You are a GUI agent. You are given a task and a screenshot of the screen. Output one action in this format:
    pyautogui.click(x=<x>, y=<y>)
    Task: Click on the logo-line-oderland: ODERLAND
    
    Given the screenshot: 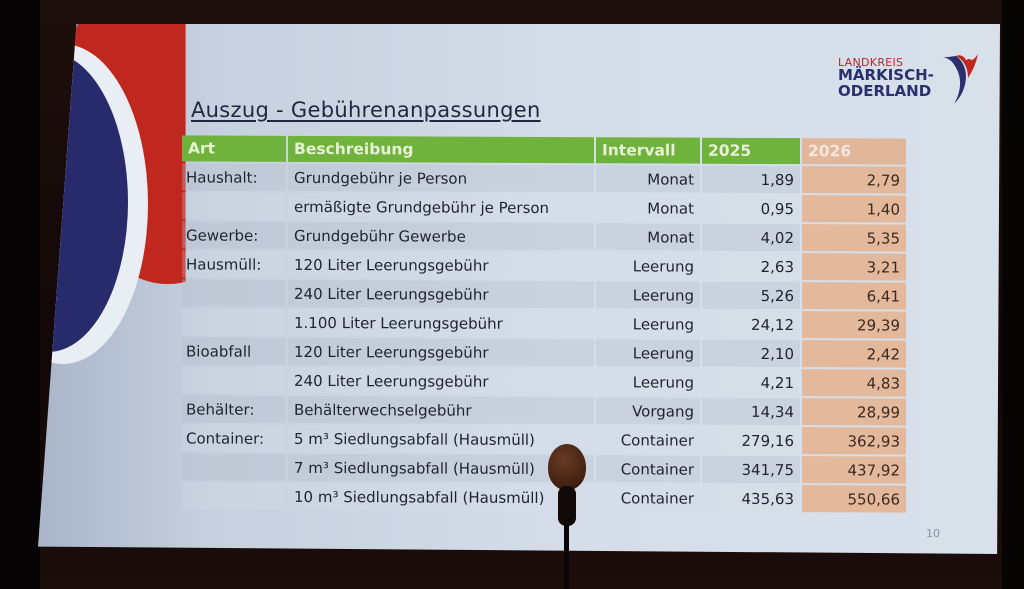 What is the action you would take?
    pyautogui.click(x=885, y=90)
    